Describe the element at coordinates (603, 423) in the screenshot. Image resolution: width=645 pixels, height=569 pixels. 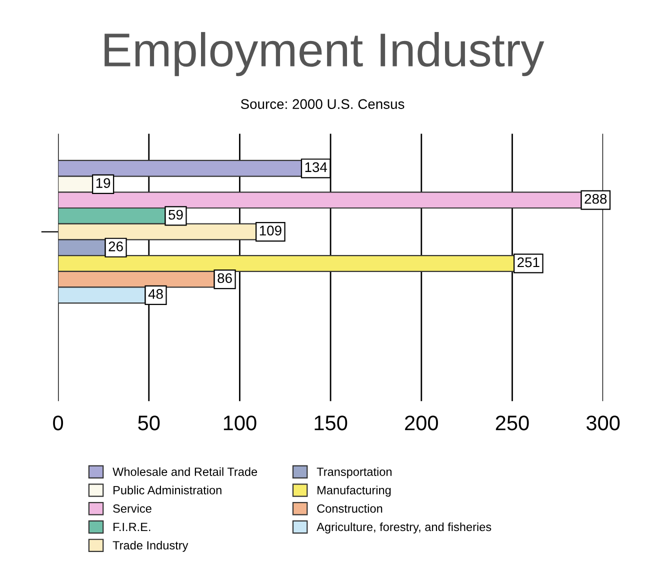
I see `x-tick-label: 300` at that location.